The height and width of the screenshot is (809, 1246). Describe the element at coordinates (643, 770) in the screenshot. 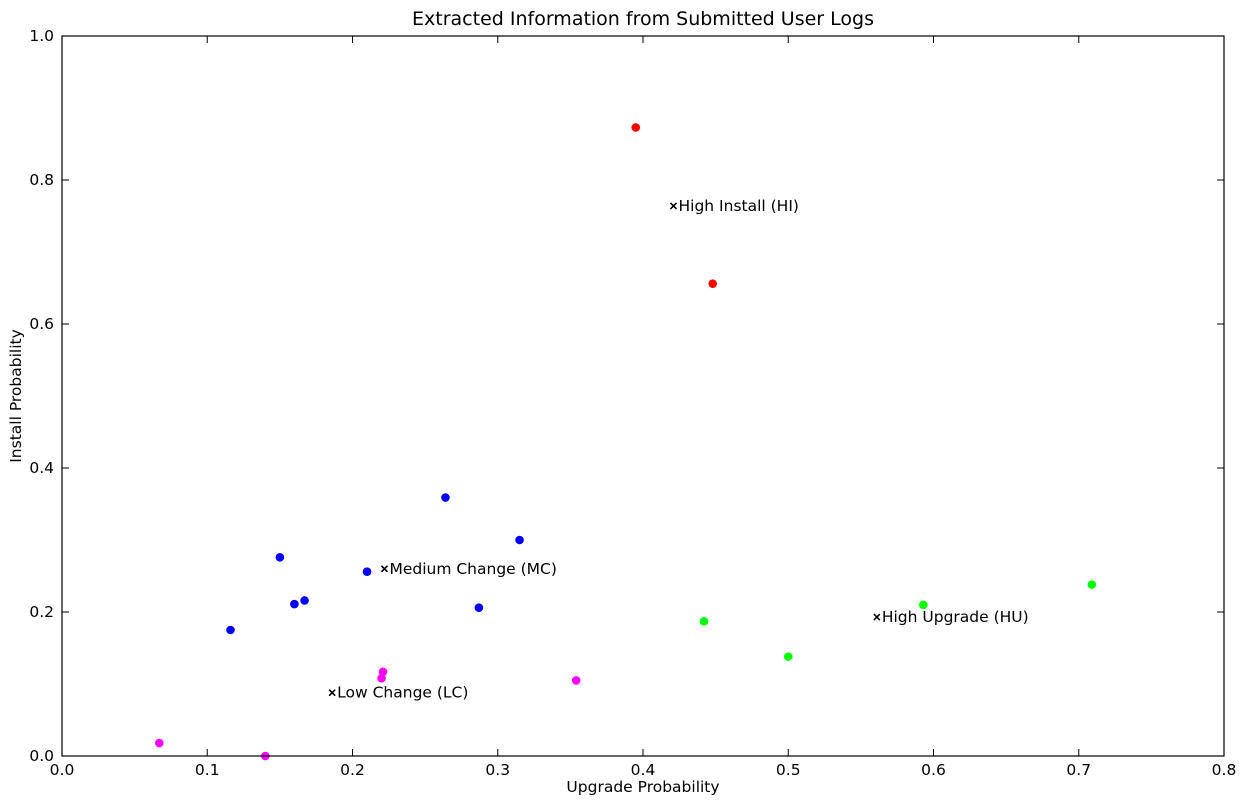

I see `x-tick-label: 0.4` at that location.